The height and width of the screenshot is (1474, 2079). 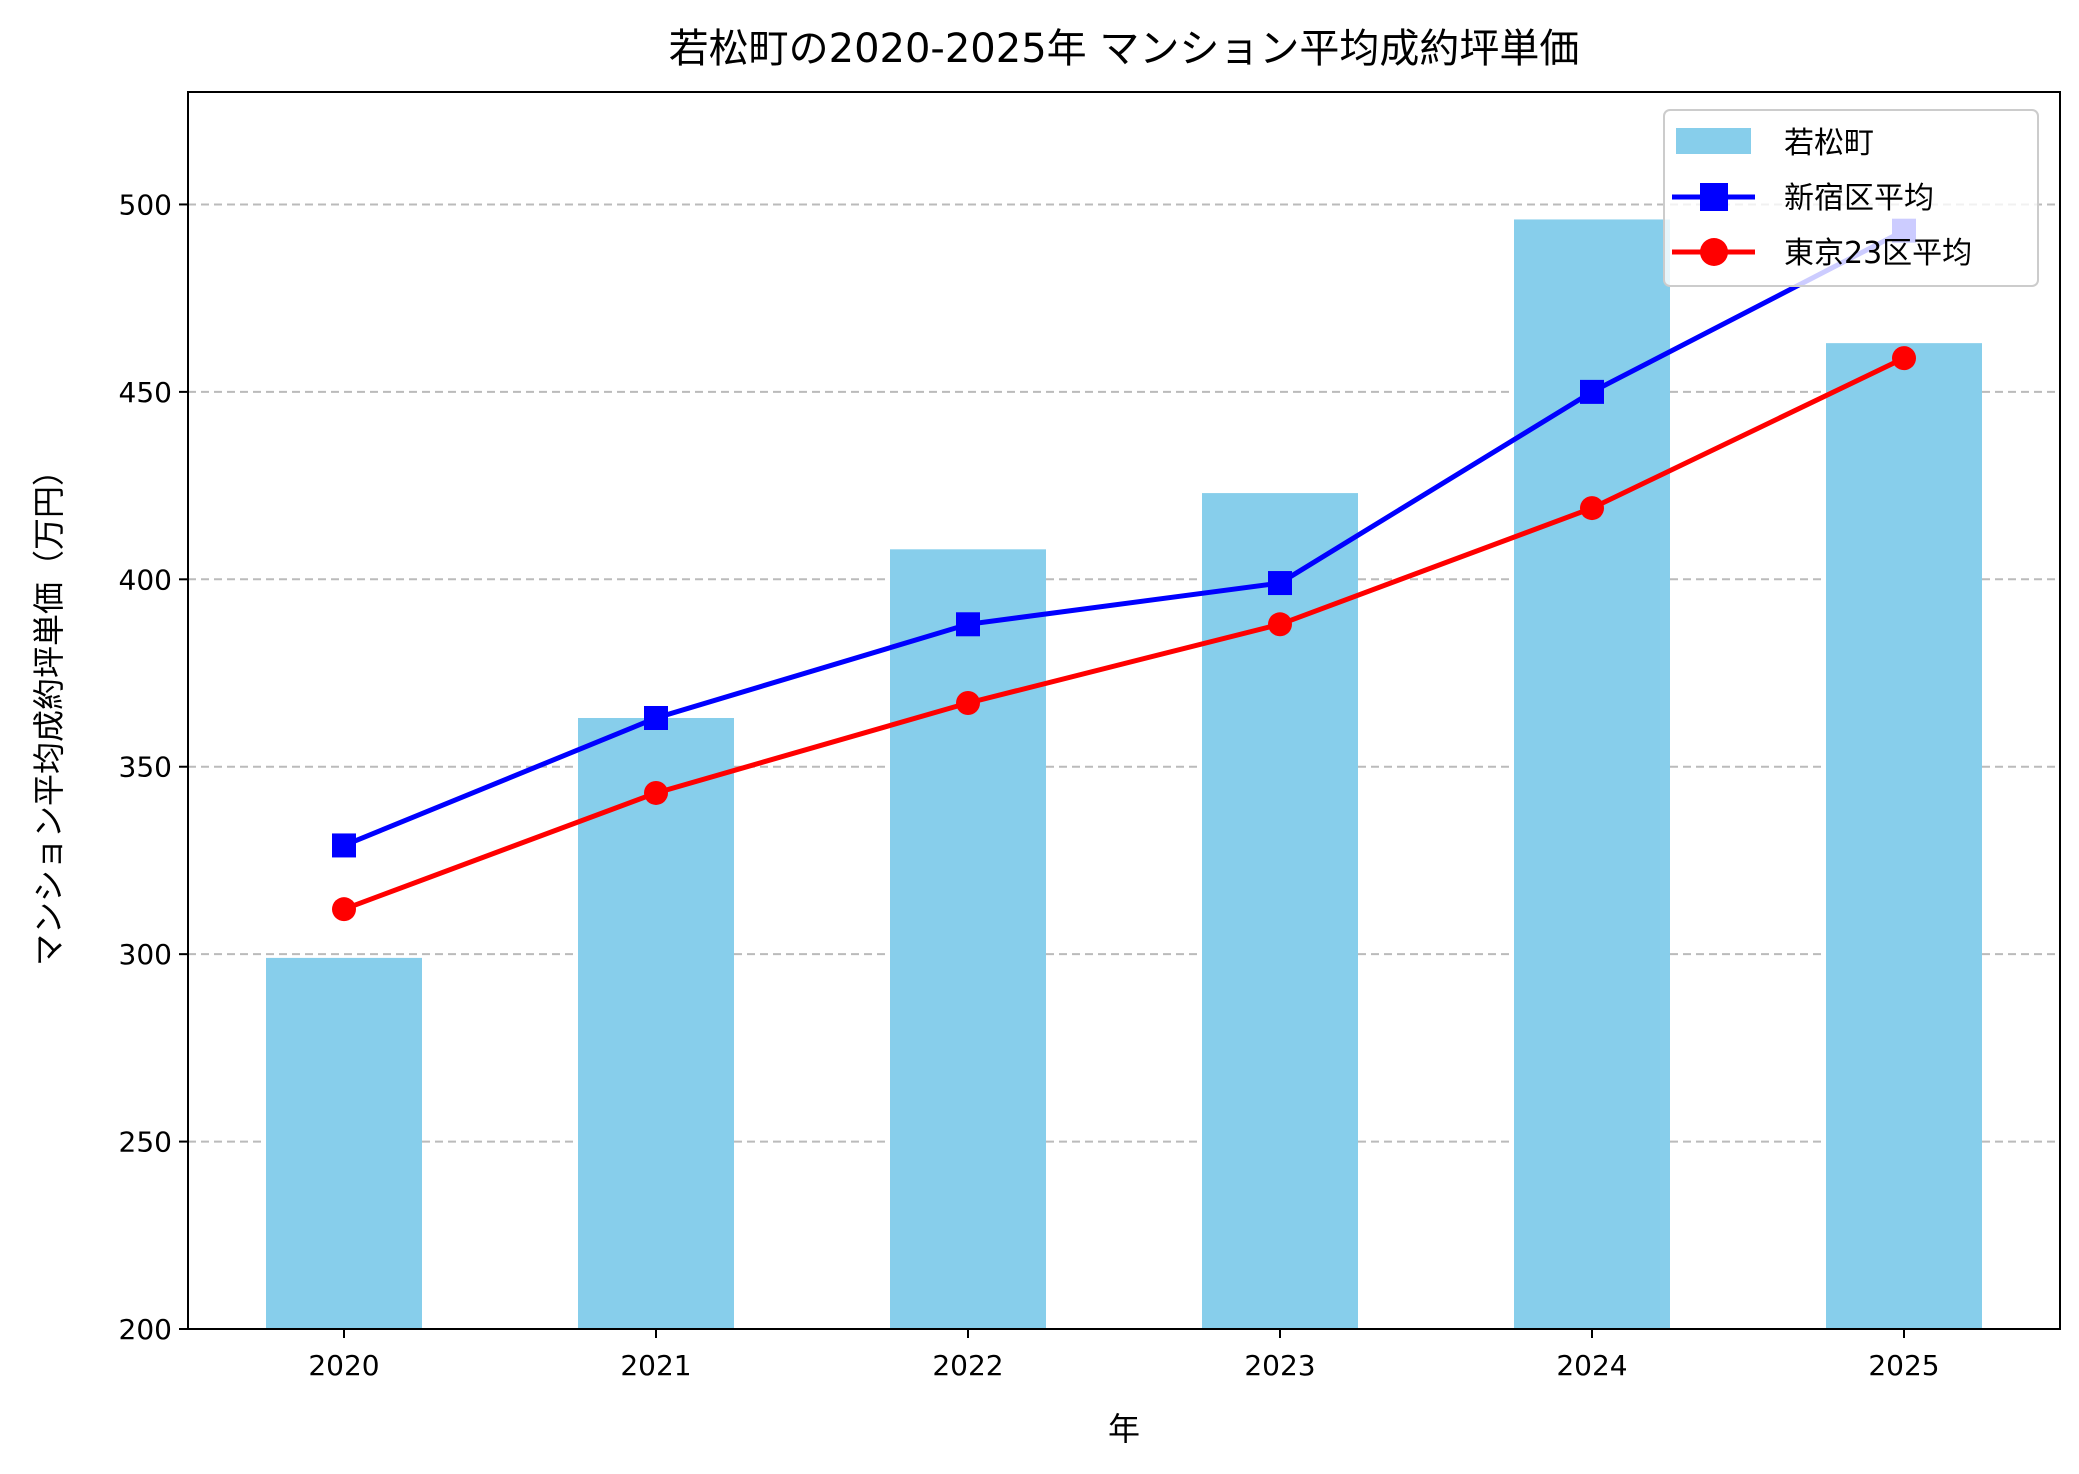 I want to click on x-tick-label: 2024, so click(x=1591, y=1365).